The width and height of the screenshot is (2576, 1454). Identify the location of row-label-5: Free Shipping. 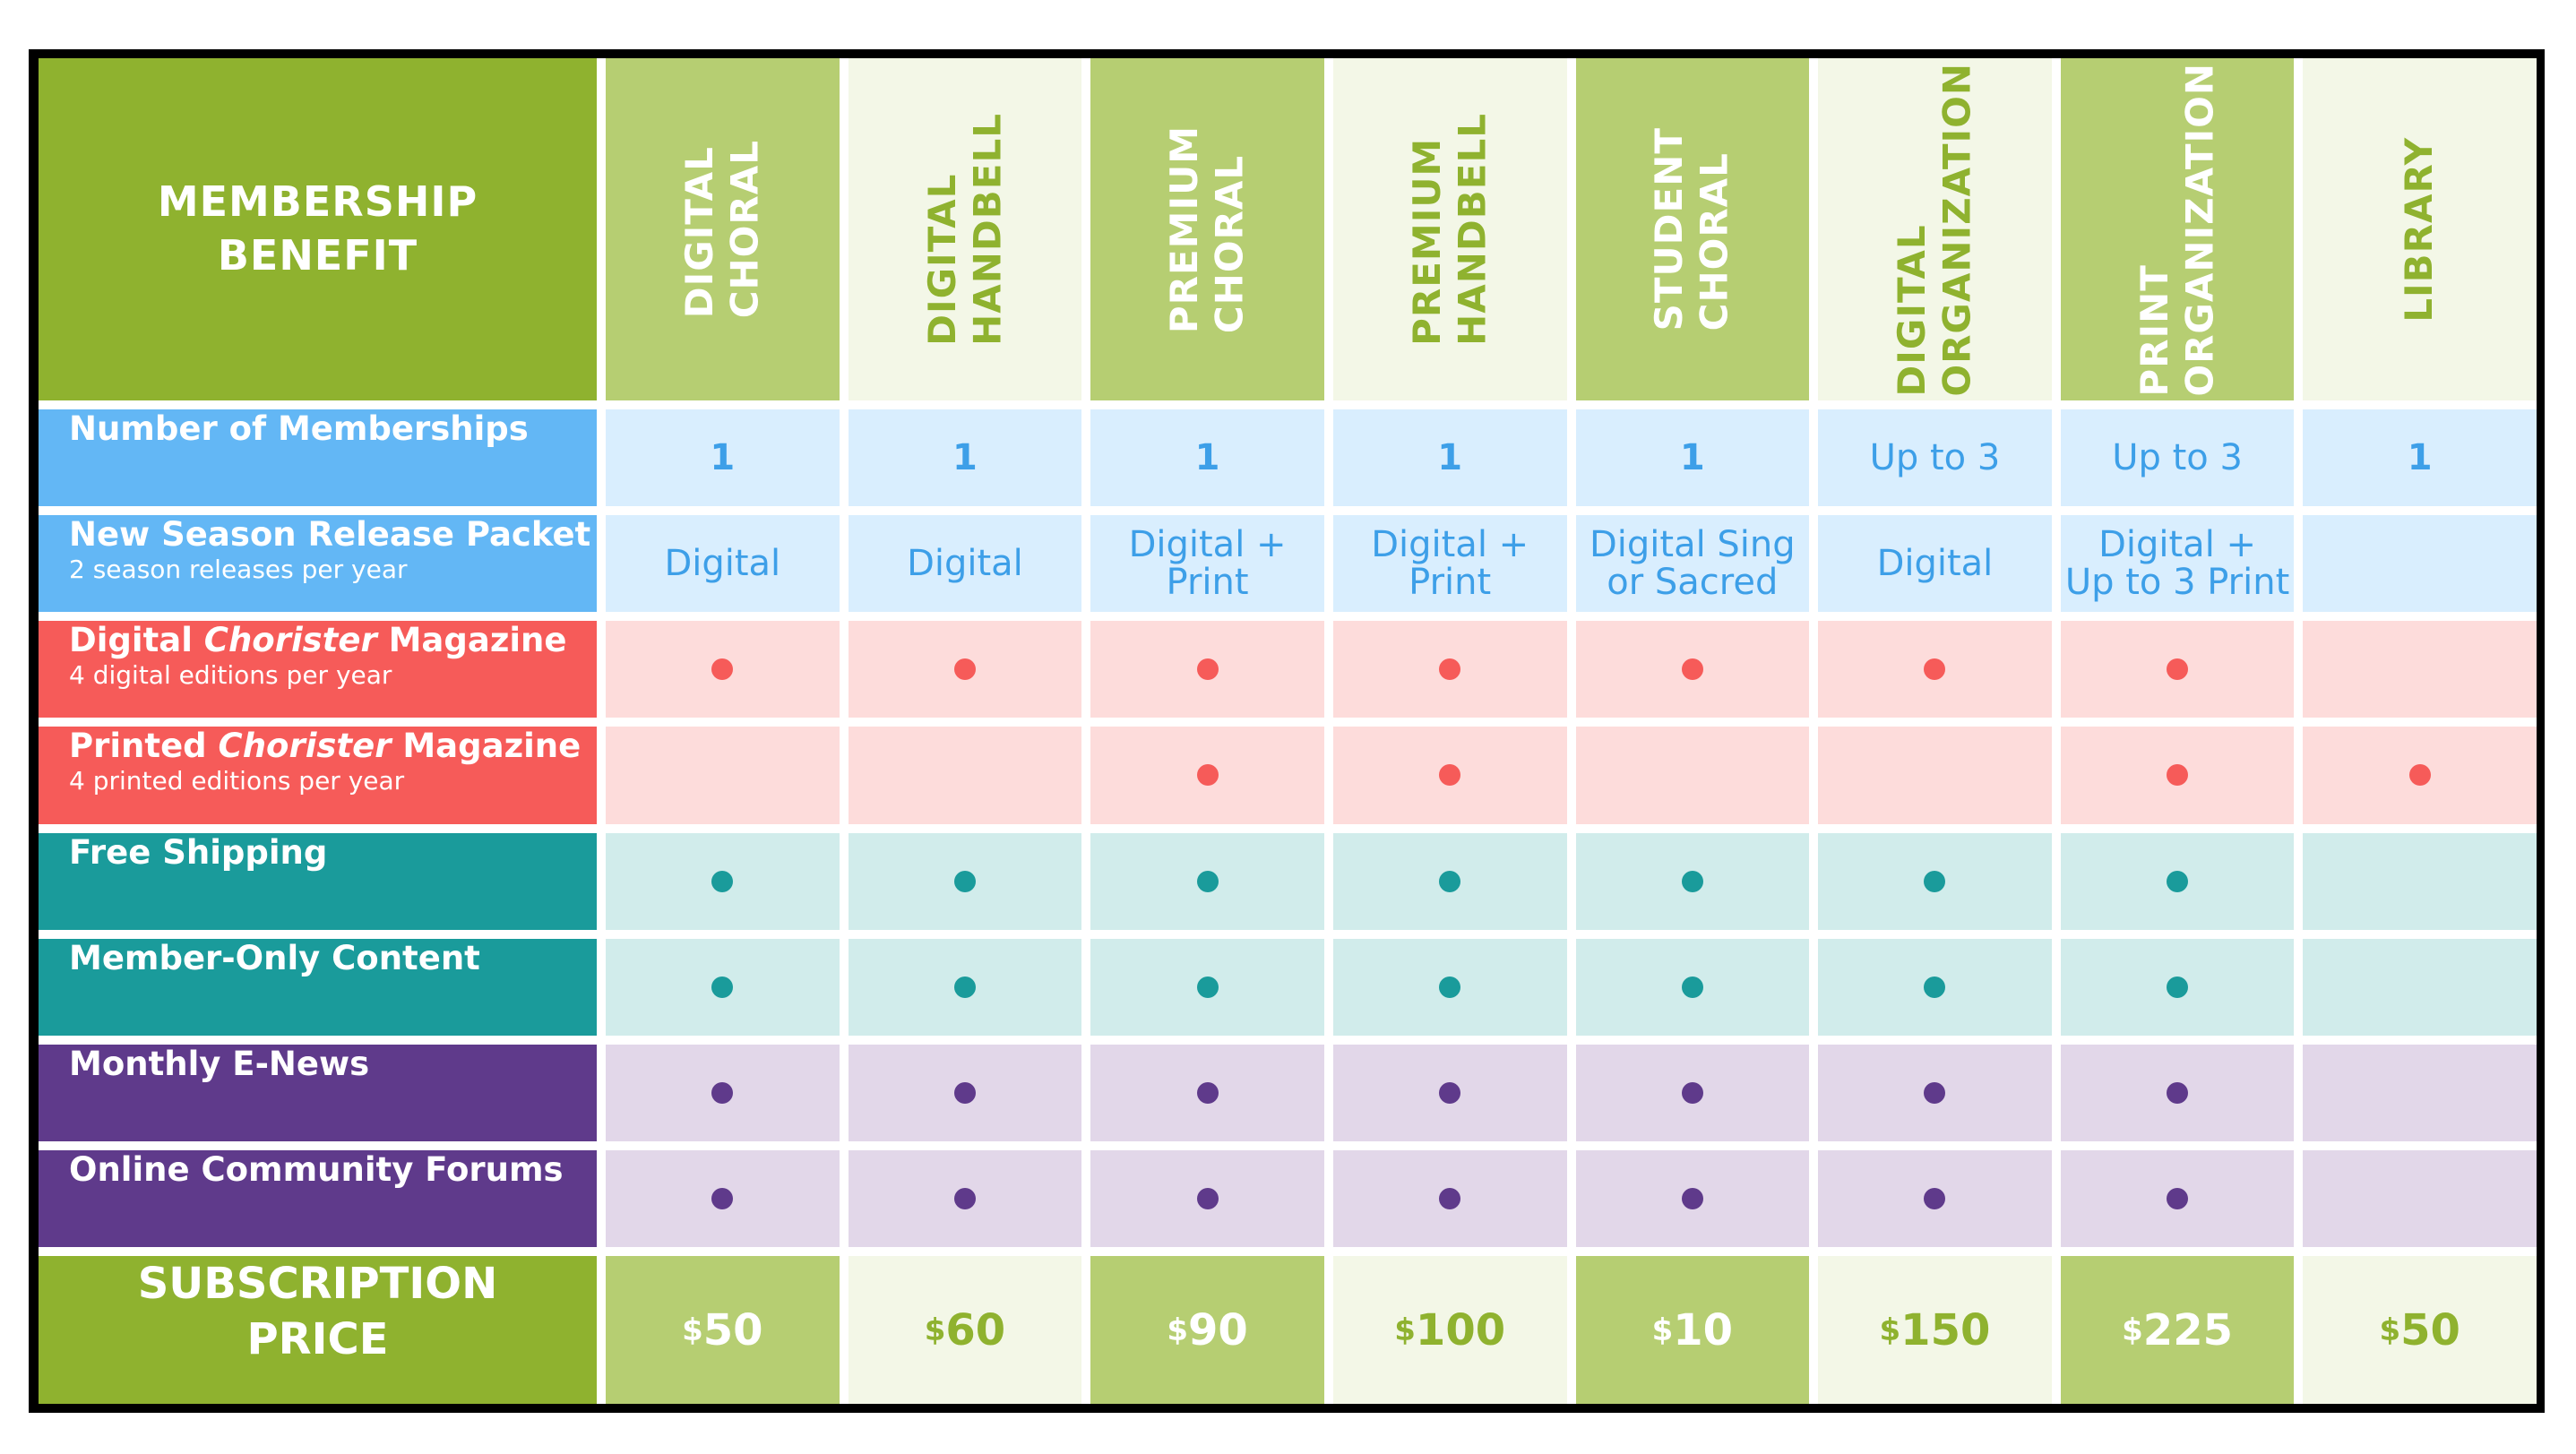
(318, 881).